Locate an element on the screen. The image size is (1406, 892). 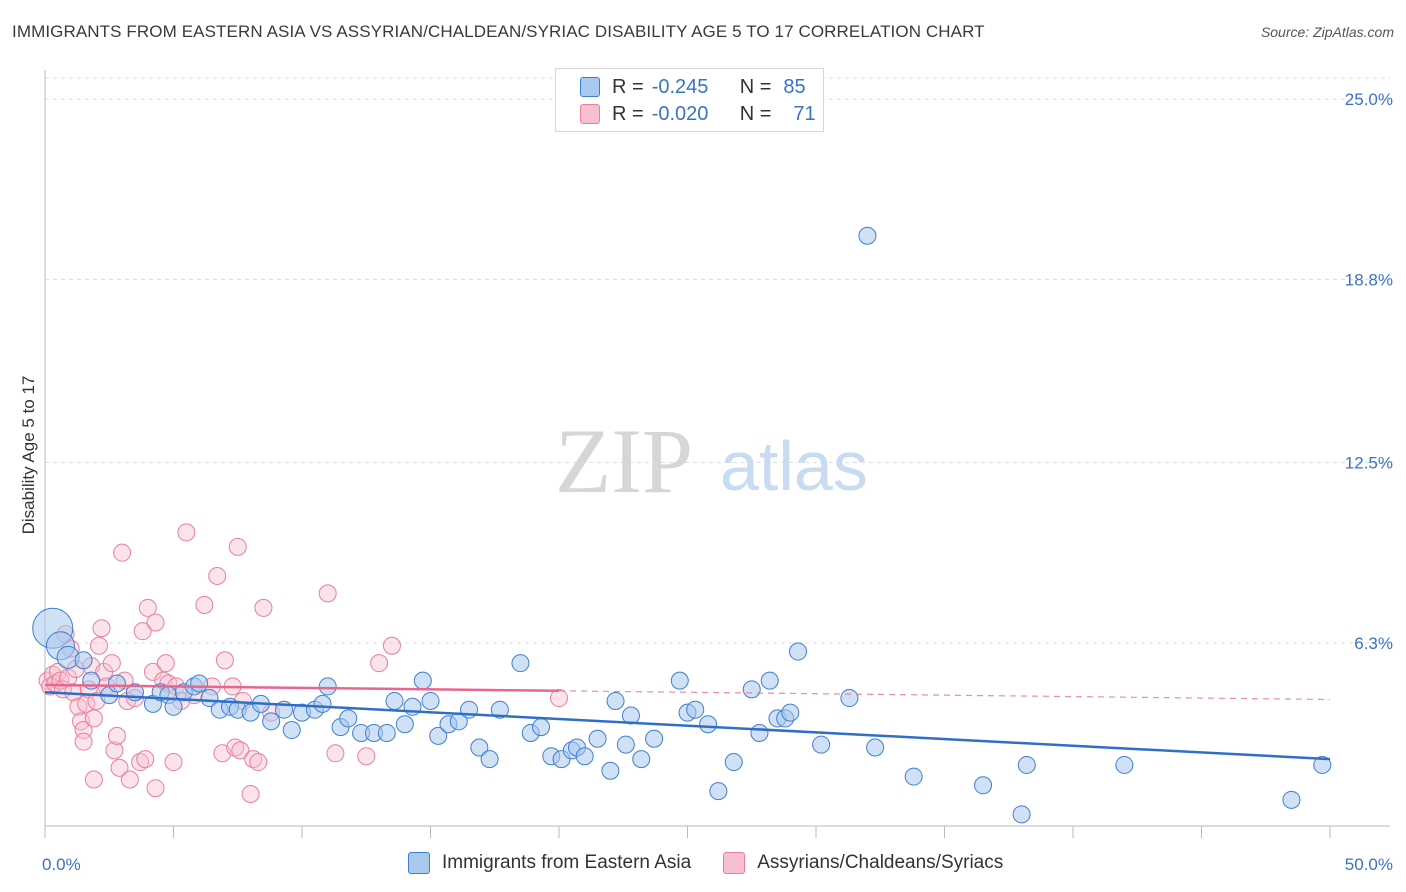
legend-series1-name: Immigrants from Eastern Asia is located at coordinates (567, 862).